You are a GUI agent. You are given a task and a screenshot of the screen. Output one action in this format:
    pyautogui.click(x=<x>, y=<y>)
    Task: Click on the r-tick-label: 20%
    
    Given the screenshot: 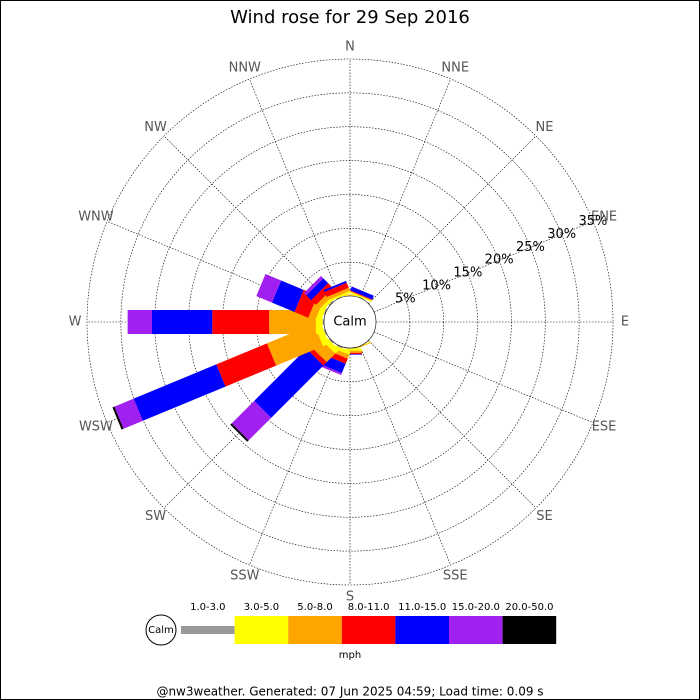 What is the action you would take?
    pyautogui.click(x=499, y=260)
    